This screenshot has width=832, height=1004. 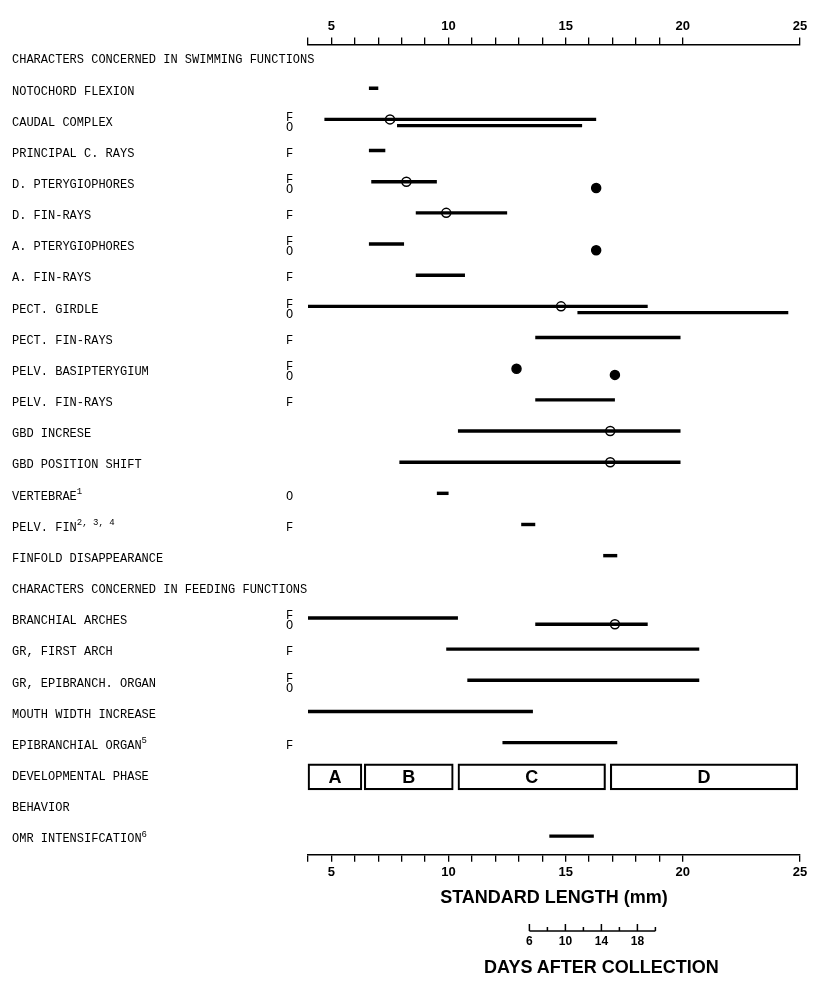 What do you see at coordinates (88, 558) in the screenshot?
I see `y-tick-label: FINFOLD DISAPPEARANCE` at bounding box center [88, 558].